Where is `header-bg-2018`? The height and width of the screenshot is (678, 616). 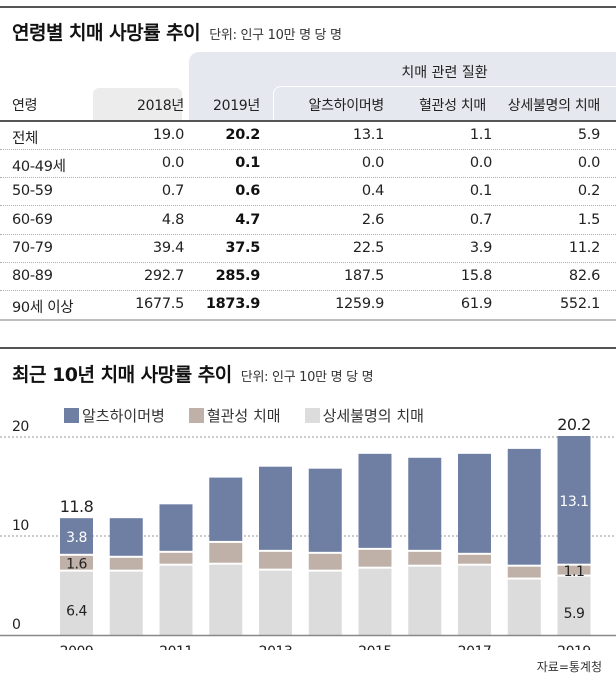 header-bg-2018 is located at coordinates (137, 104).